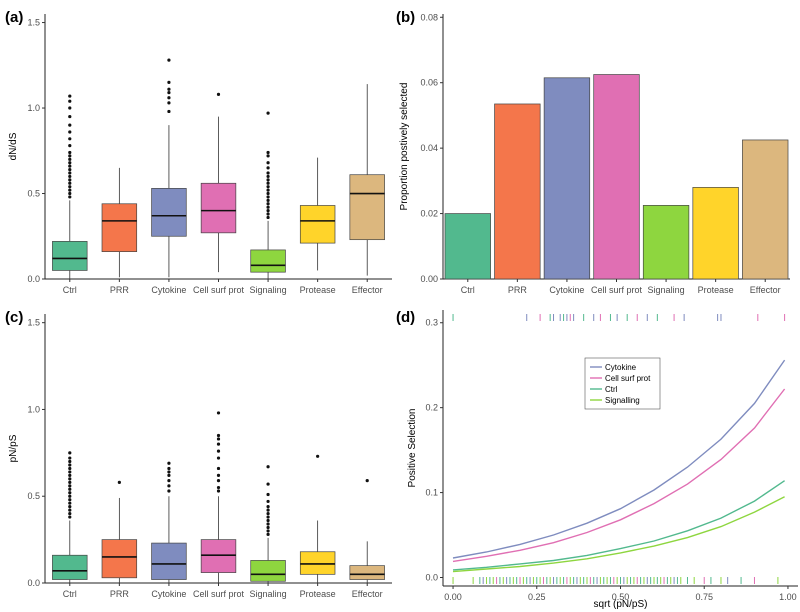 This screenshot has height=612, width=800. Describe the element at coordinates (13, 448) in the screenshot. I see `panel-c-y-axis-title: pN/pS` at that location.